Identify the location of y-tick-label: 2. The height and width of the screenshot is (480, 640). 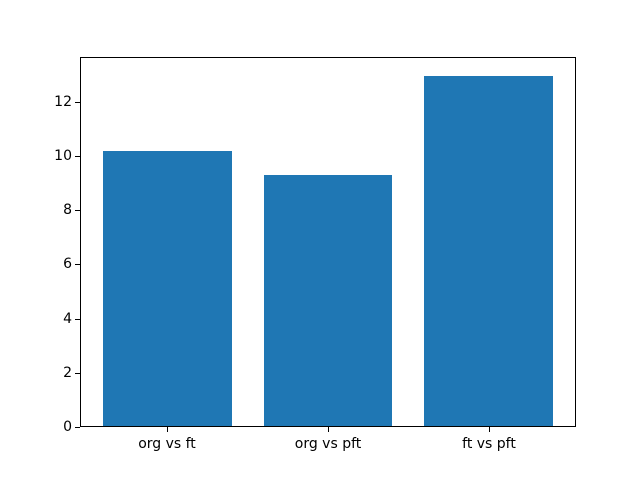
(67, 373).